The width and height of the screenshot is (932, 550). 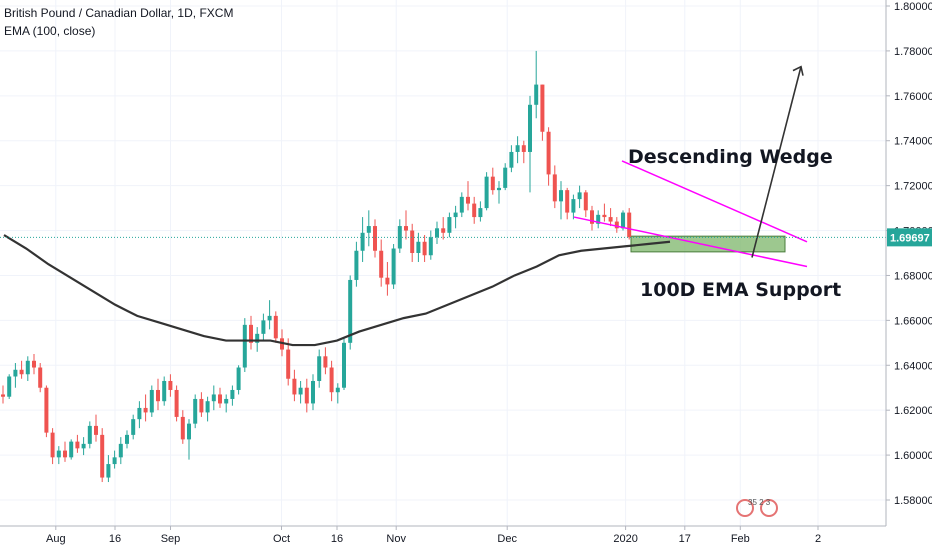 I want to click on time-axis: Aug 16 Sep Oct 16 Nov Dec 2020 17 Feb 2, so click(x=443, y=535).